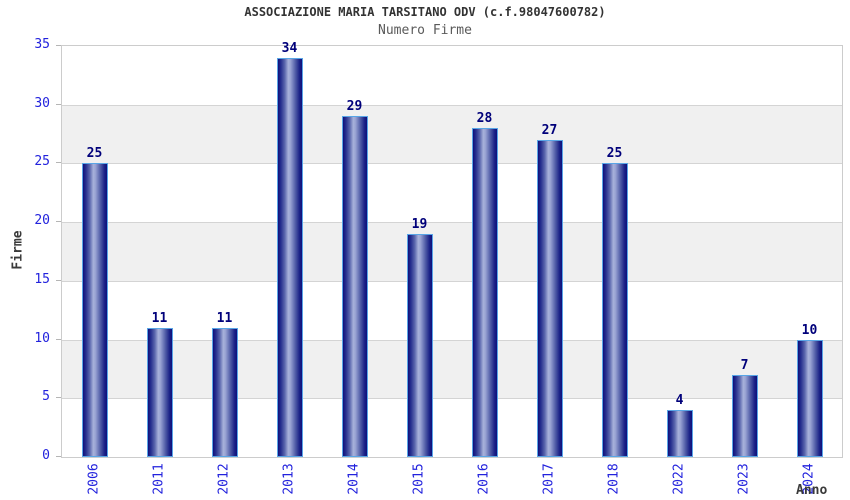  What do you see at coordinates (484, 292) in the screenshot?
I see `bar-2016` at bounding box center [484, 292].